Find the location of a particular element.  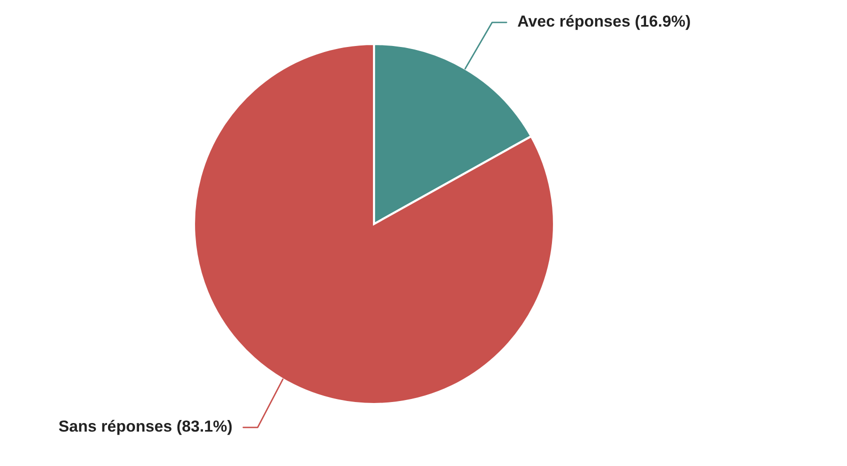

slice-label: Sans réponses (83.1%) is located at coordinates (145, 427).